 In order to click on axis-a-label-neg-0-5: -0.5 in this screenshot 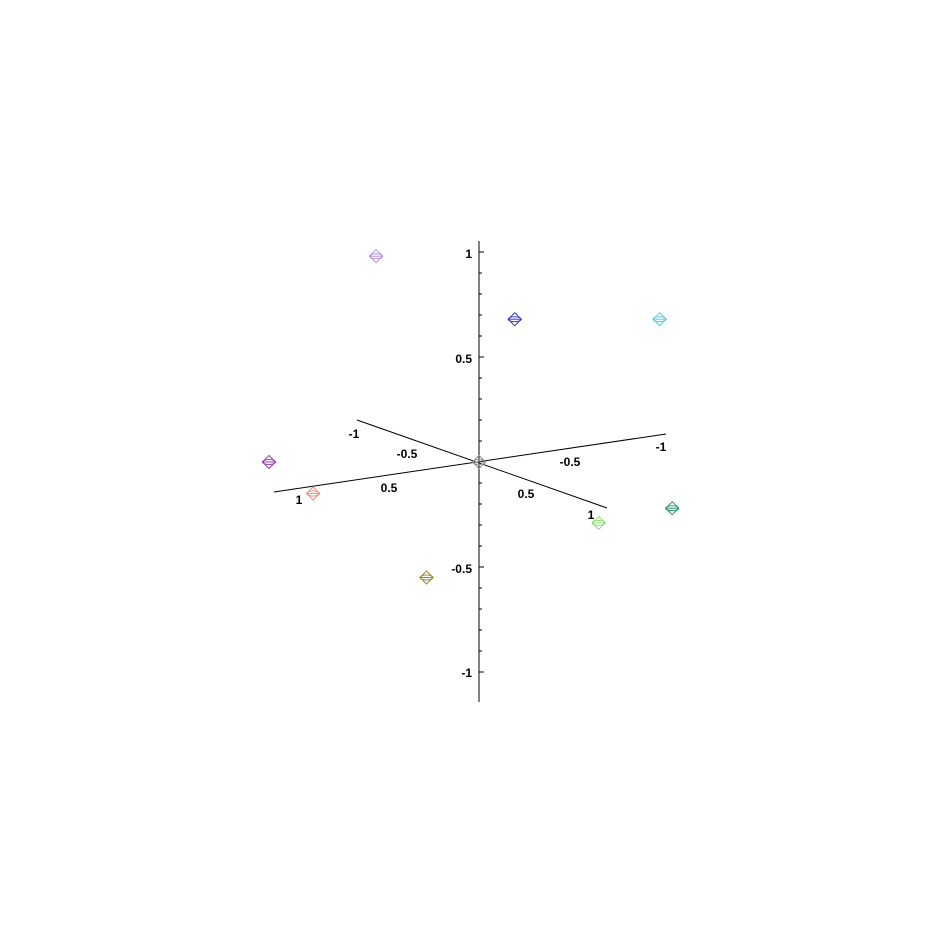, I will do `click(570, 462)`.